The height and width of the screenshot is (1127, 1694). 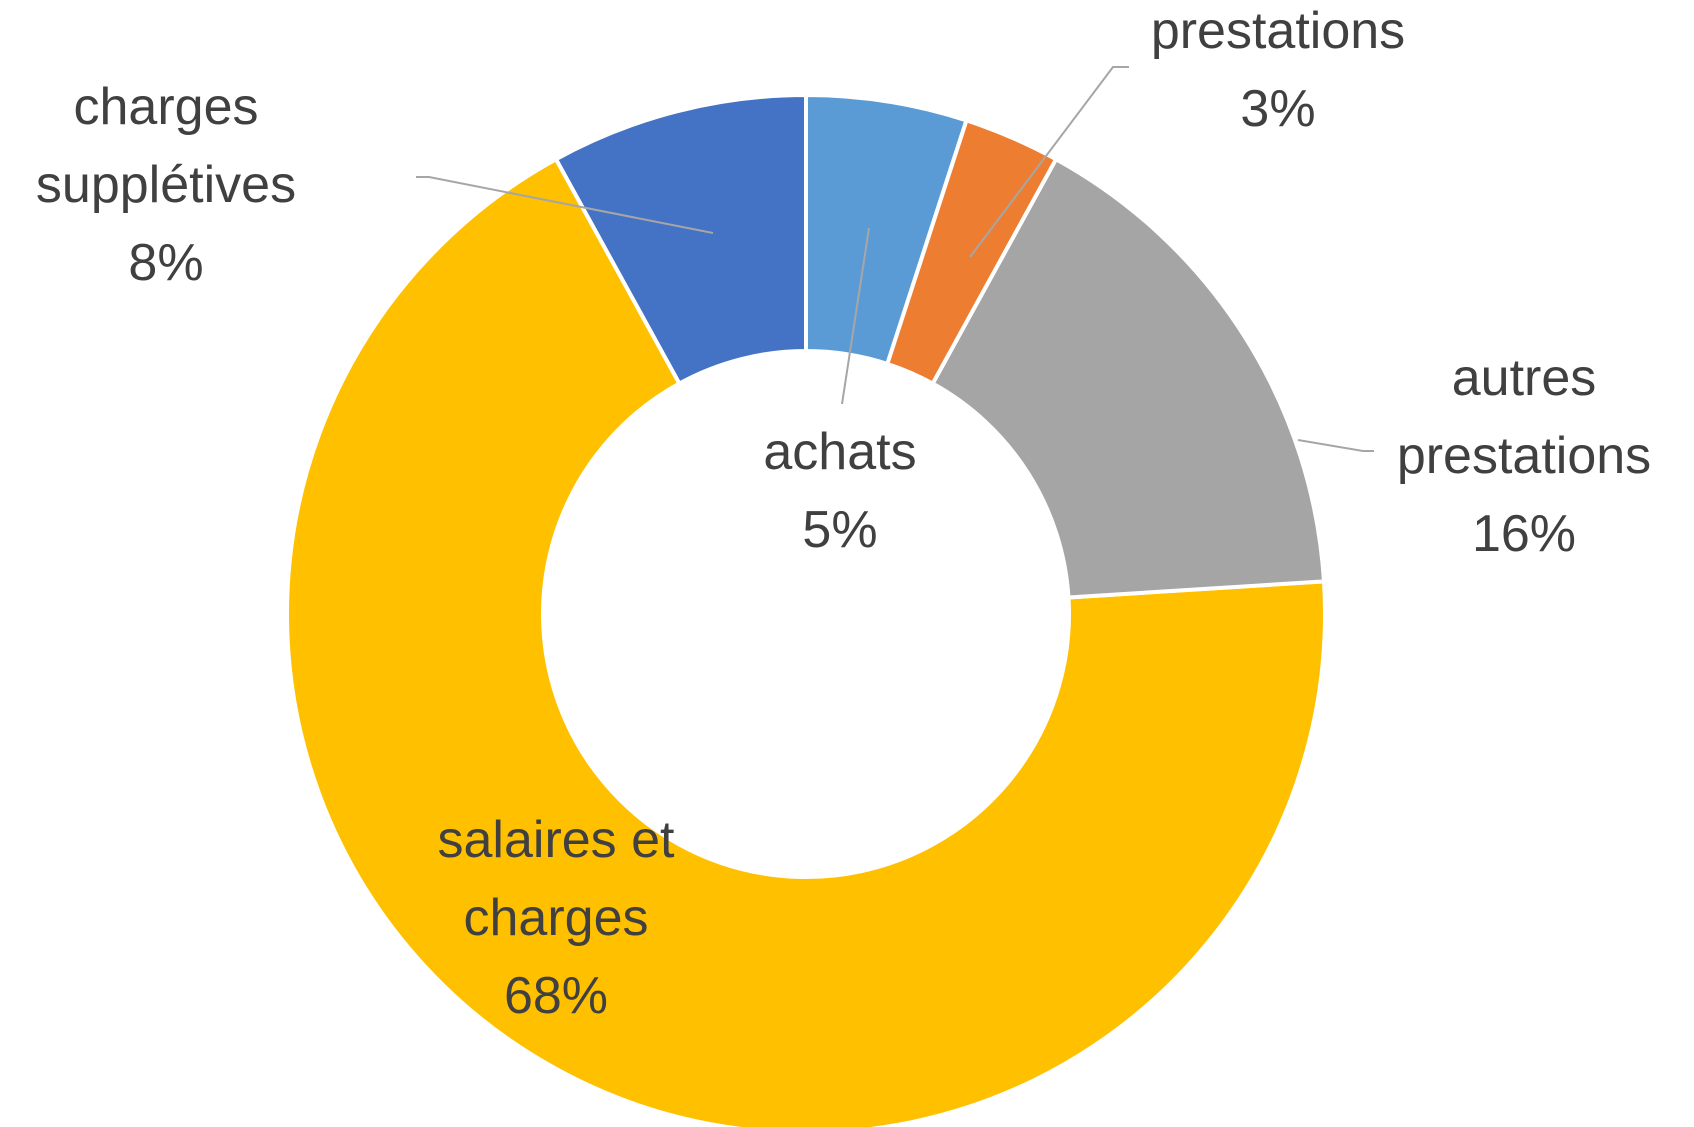 I want to click on category-label: autres prestations, so click(x=1524, y=417).